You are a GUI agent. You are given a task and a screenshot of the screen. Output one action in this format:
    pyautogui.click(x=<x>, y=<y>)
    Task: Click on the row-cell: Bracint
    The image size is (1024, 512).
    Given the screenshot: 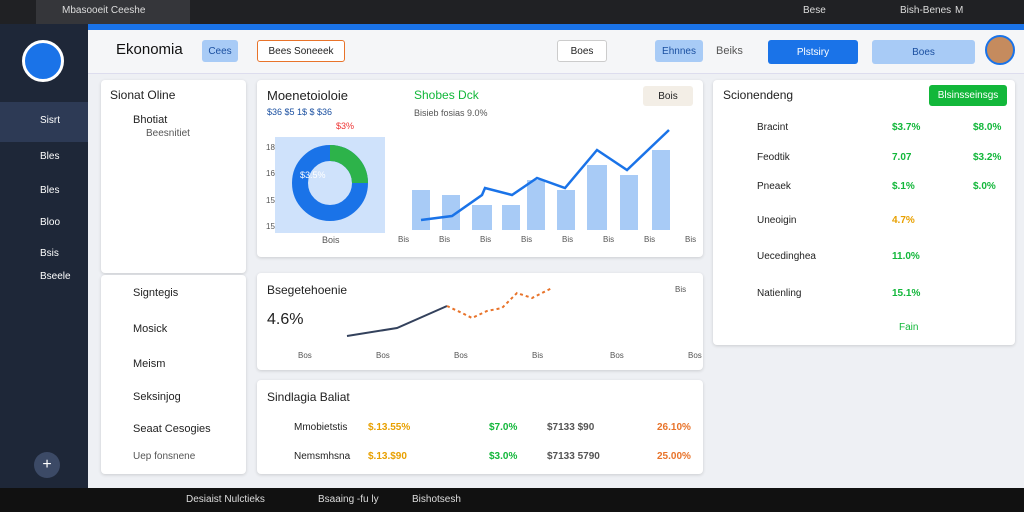 What is the action you would take?
    pyautogui.click(x=773, y=127)
    